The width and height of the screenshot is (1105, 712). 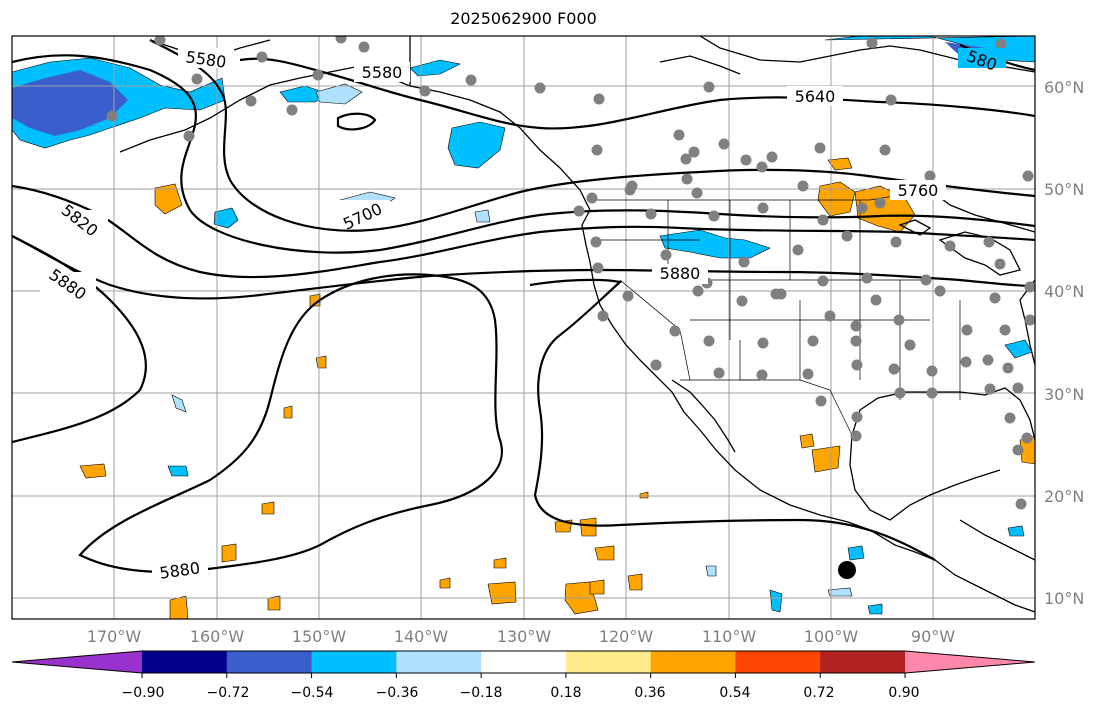 What do you see at coordinates (1064, 291) in the screenshot?
I see `lat-label: 40°N` at bounding box center [1064, 291].